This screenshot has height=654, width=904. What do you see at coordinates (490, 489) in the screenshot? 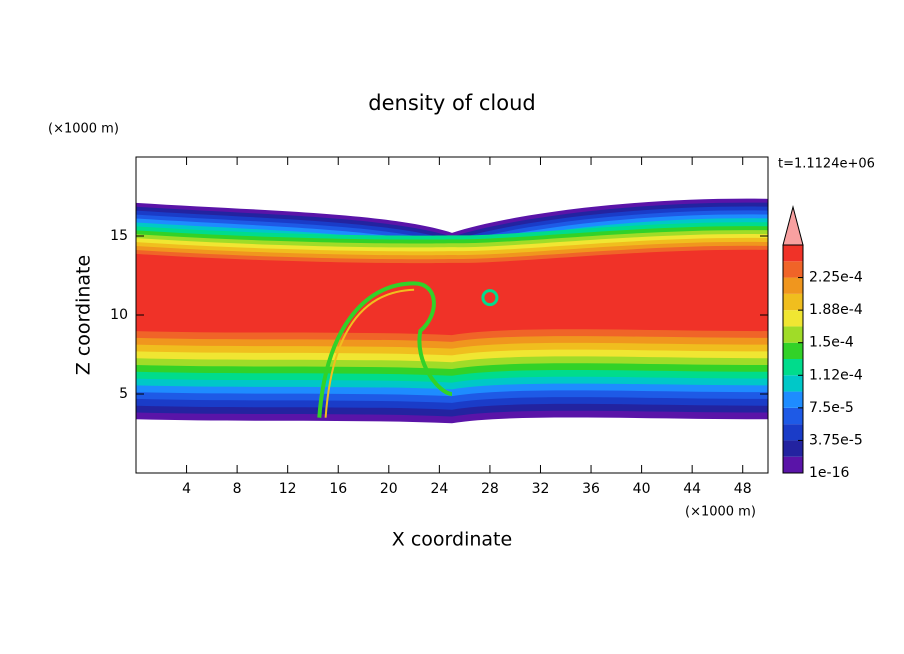
I see `x-tick-label: 28` at bounding box center [490, 489].